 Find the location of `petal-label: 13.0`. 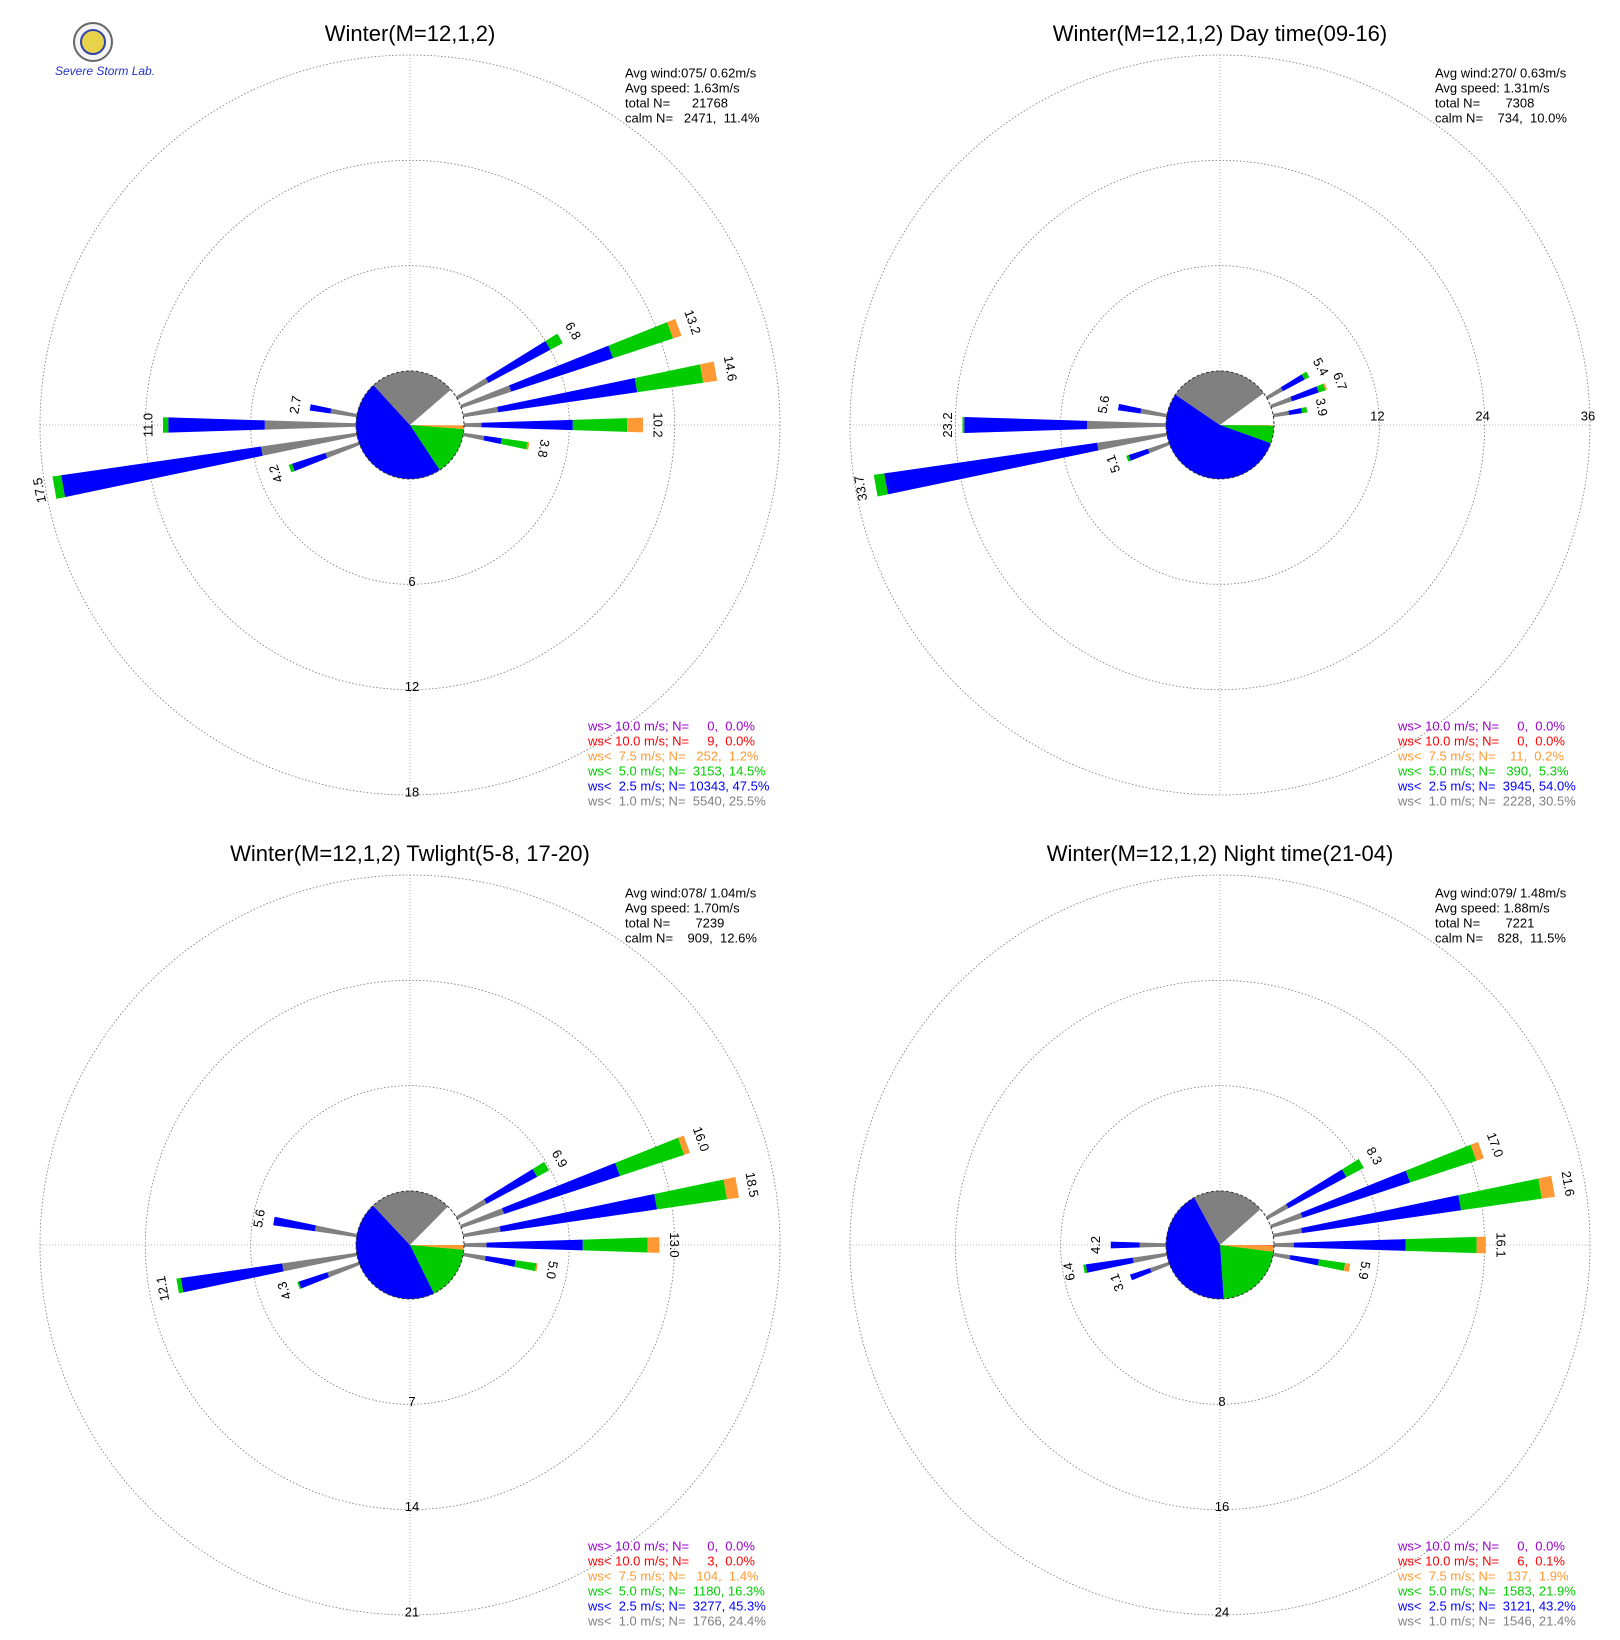

petal-label: 13.0 is located at coordinates (674, 1244).